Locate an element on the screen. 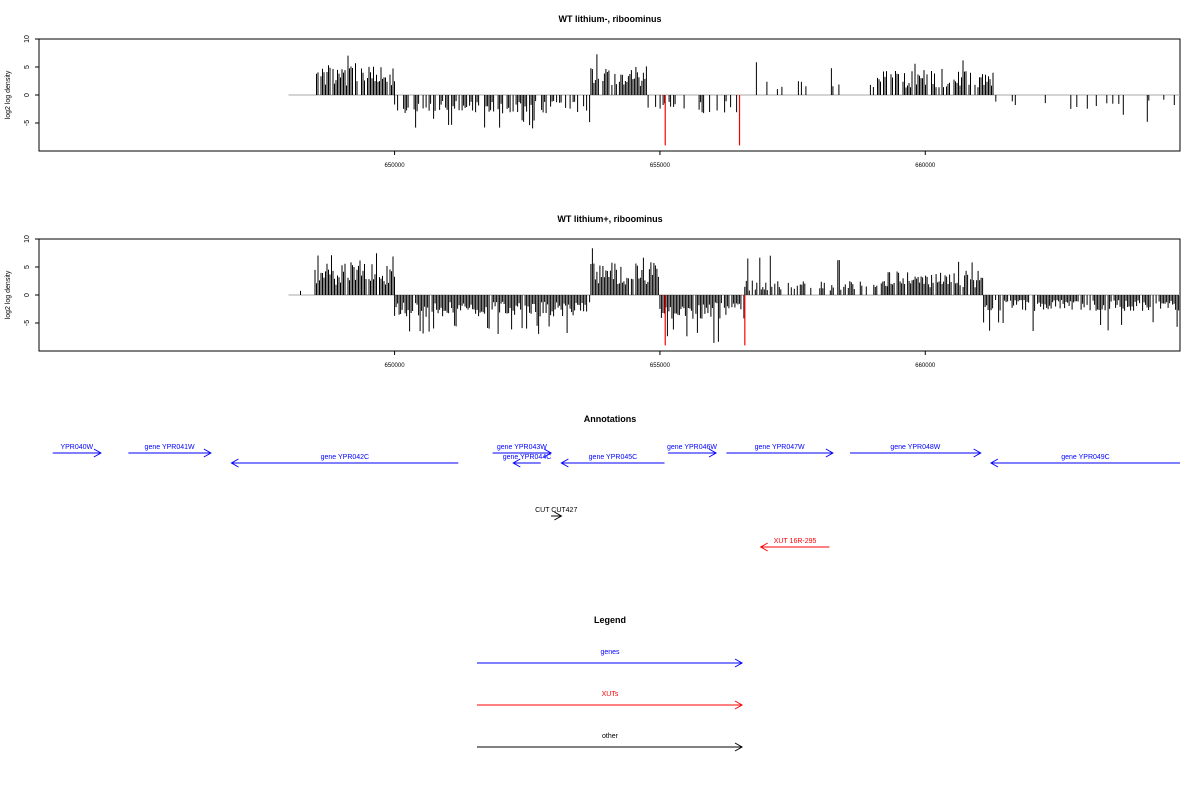 The image size is (1200, 800). feature-label: gene YPR049C is located at coordinates (1085, 457).